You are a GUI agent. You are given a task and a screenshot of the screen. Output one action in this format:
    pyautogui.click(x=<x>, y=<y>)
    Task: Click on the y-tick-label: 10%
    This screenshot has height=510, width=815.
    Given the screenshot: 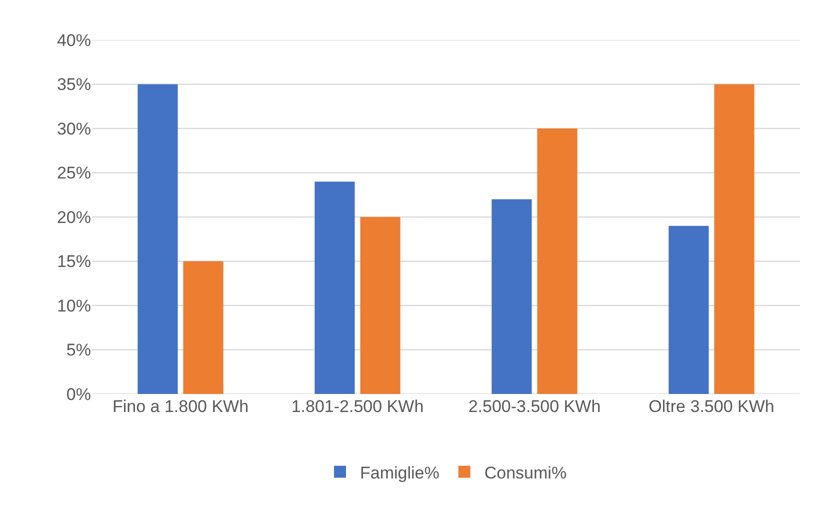 What is the action you would take?
    pyautogui.click(x=73, y=306)
    